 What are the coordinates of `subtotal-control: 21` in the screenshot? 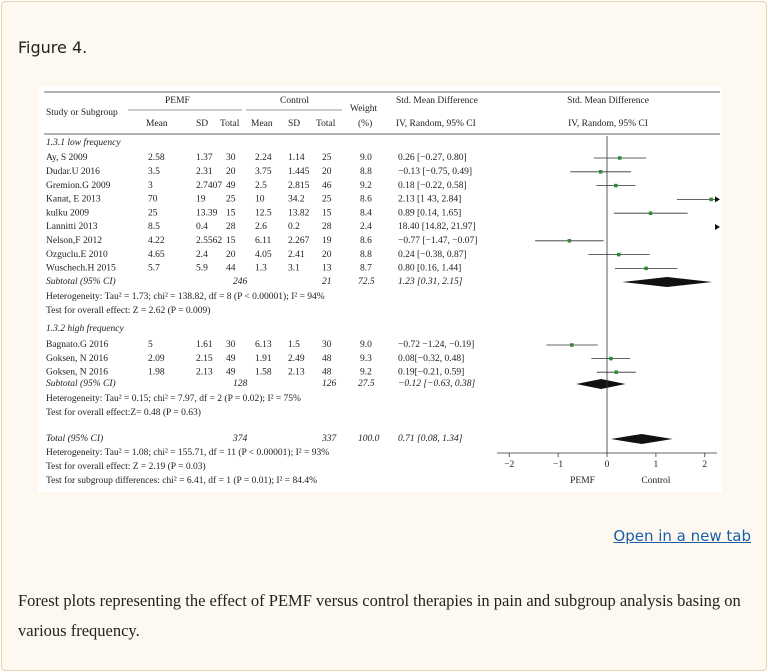 It's located at (327, 282).